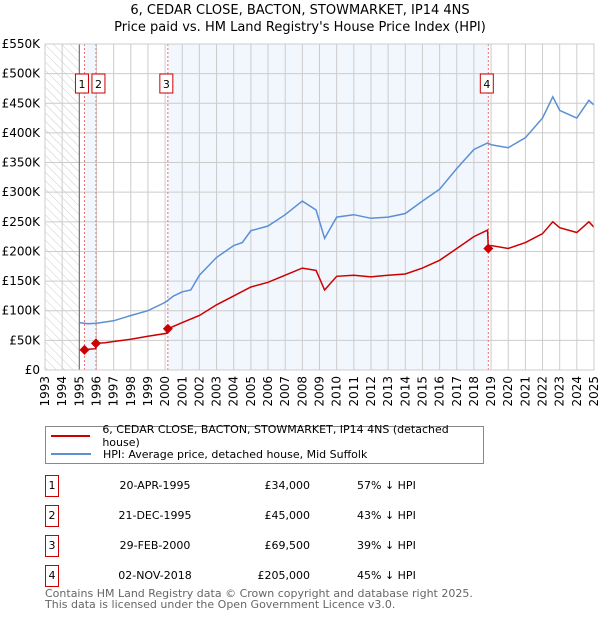 The height and width of the screenshot is (620, 600). Describe the element at coordinates (457, 391) in the screenshot. I see `x-tick-label: 2017` at that location.